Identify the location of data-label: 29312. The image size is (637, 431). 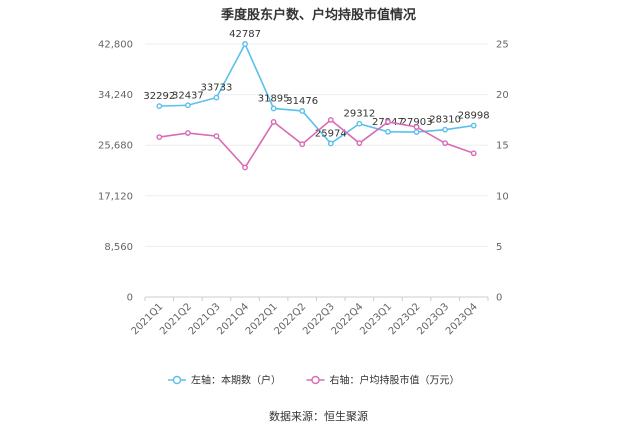
(359, 114).